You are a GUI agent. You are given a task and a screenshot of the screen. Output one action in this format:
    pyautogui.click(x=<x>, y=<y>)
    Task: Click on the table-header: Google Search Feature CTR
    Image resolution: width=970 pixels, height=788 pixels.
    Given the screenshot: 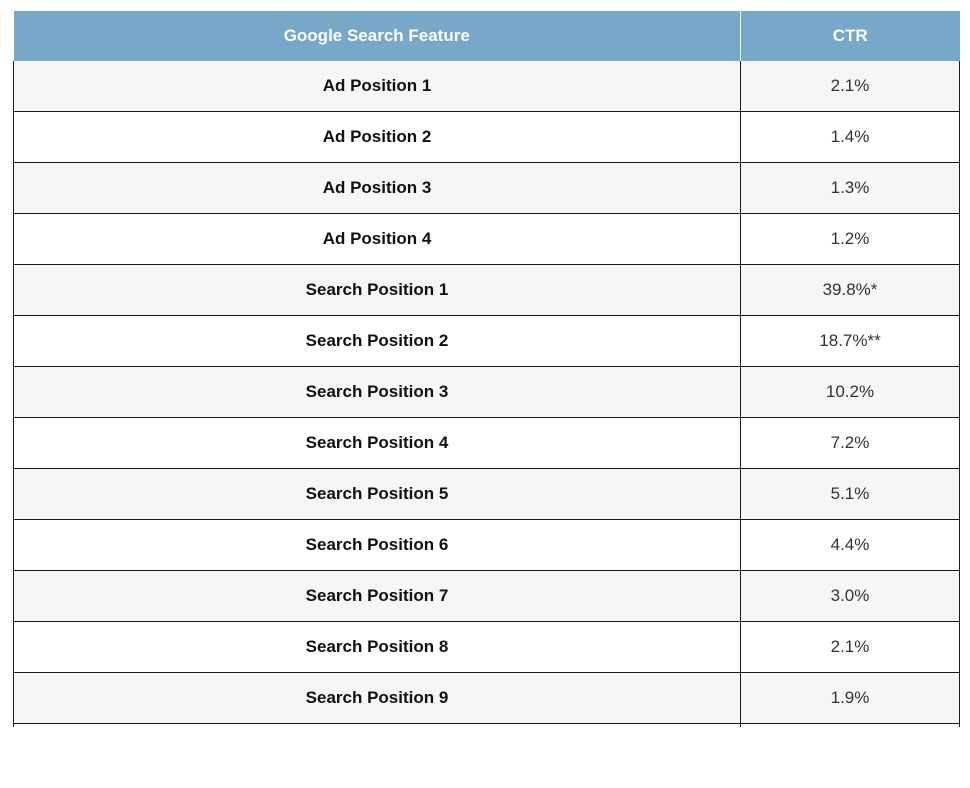 What is the action you would take?
    pyautogui.click(x=486, y=36)
    